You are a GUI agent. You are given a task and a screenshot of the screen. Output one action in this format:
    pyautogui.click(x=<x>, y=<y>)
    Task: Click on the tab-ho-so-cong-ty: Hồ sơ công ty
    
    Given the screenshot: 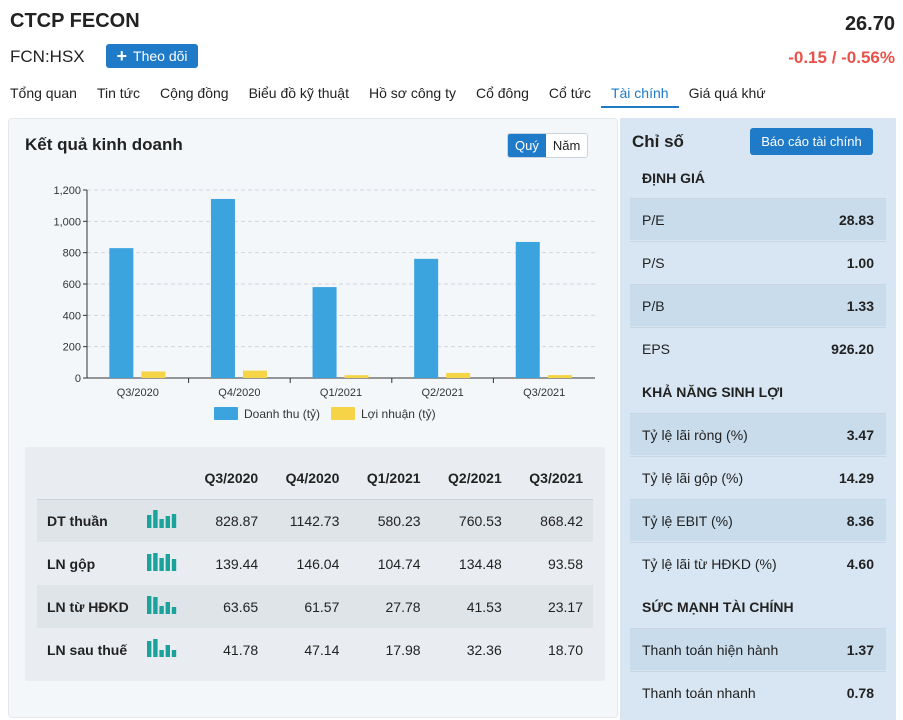 What is the action you would take?
    pyautogui.click(x=412, y=93)
    